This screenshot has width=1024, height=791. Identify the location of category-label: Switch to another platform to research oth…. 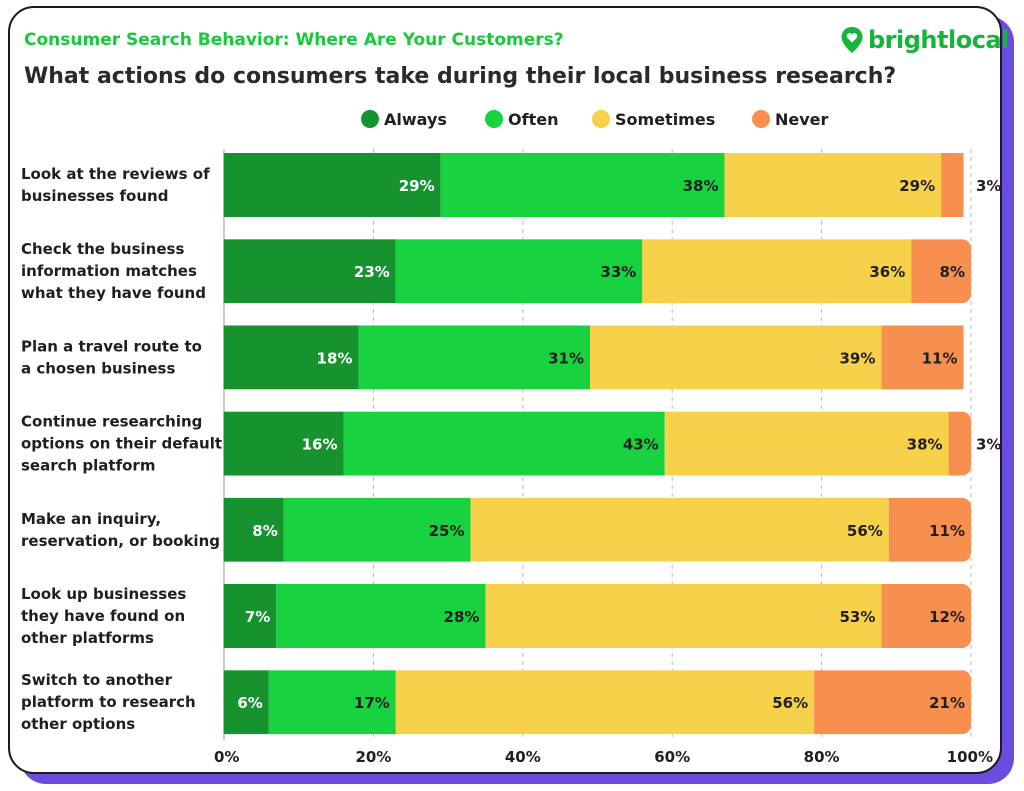
(108, 702).